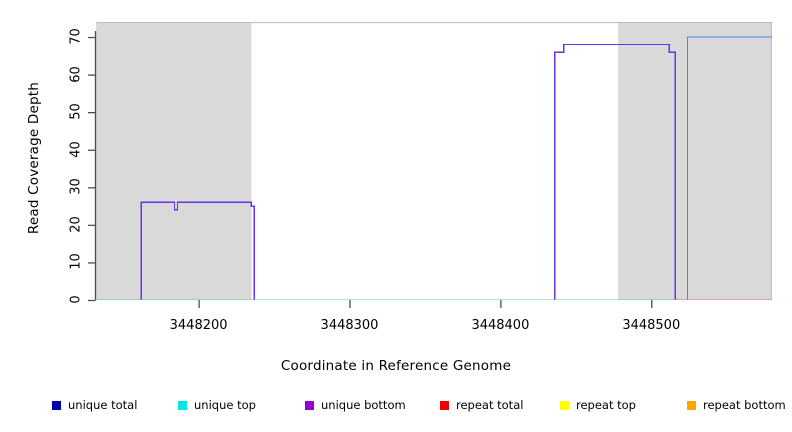 This screenshot has width=792, height=432. Describe the element at coordinates (76, 36) in the screenshot. I see `y-tick-label: 70` at that location.